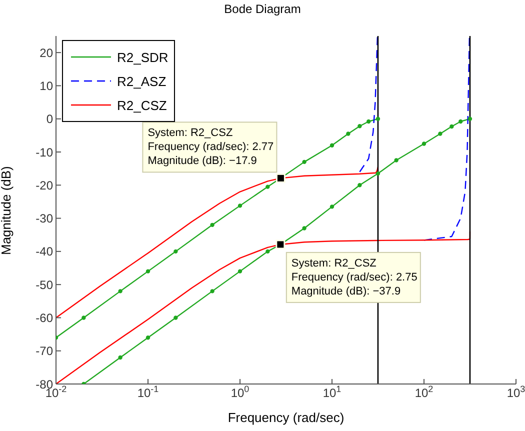 This screenshot has width=525, height=431. I want to click on y-tick-label: -30, so click(45, 219).